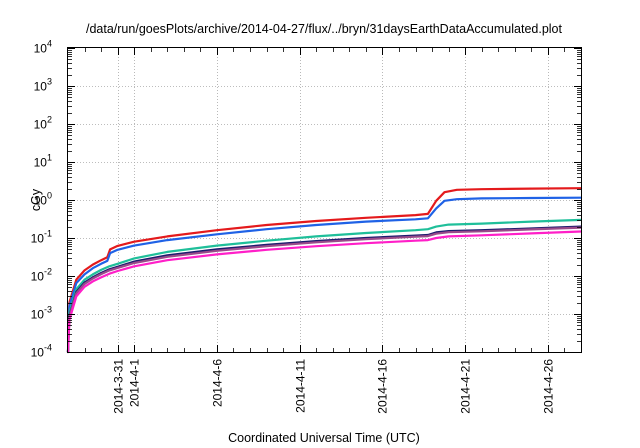  Describe the element at coordinates (383, 386) in the screenshot. I see `x-tick-label: 2014-4-16` at that location.